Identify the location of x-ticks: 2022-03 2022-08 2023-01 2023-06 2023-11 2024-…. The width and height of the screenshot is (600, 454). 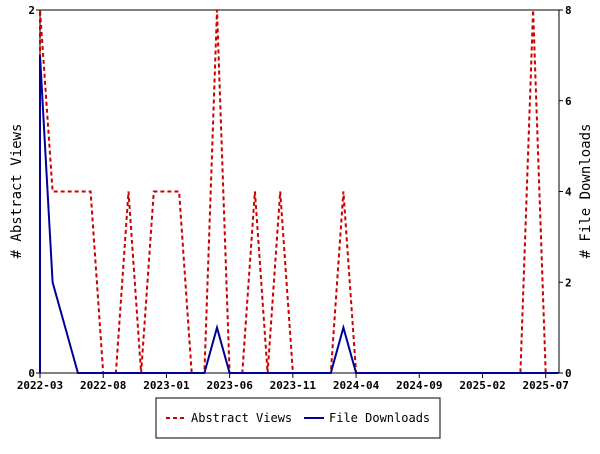
(293, 382).